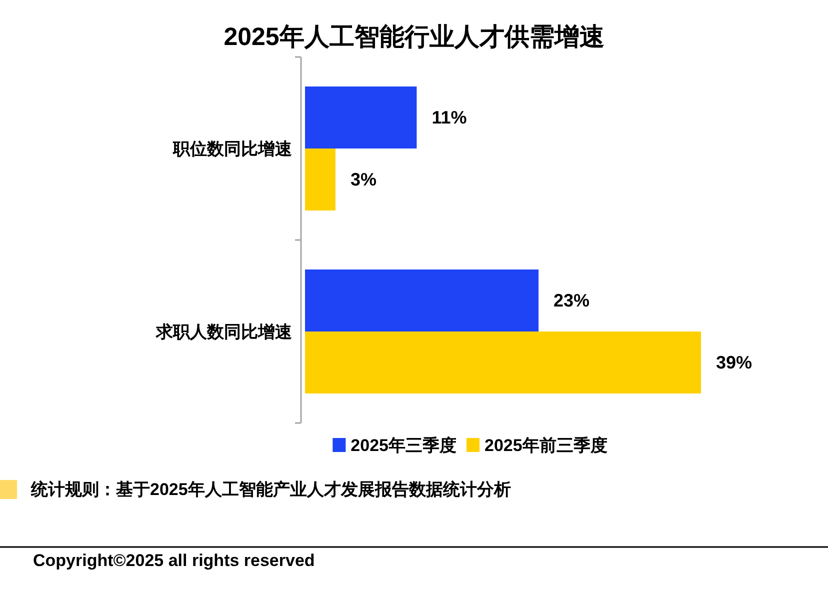  I want to click on legend-label: 2025年前三季度, so click(546, 445).